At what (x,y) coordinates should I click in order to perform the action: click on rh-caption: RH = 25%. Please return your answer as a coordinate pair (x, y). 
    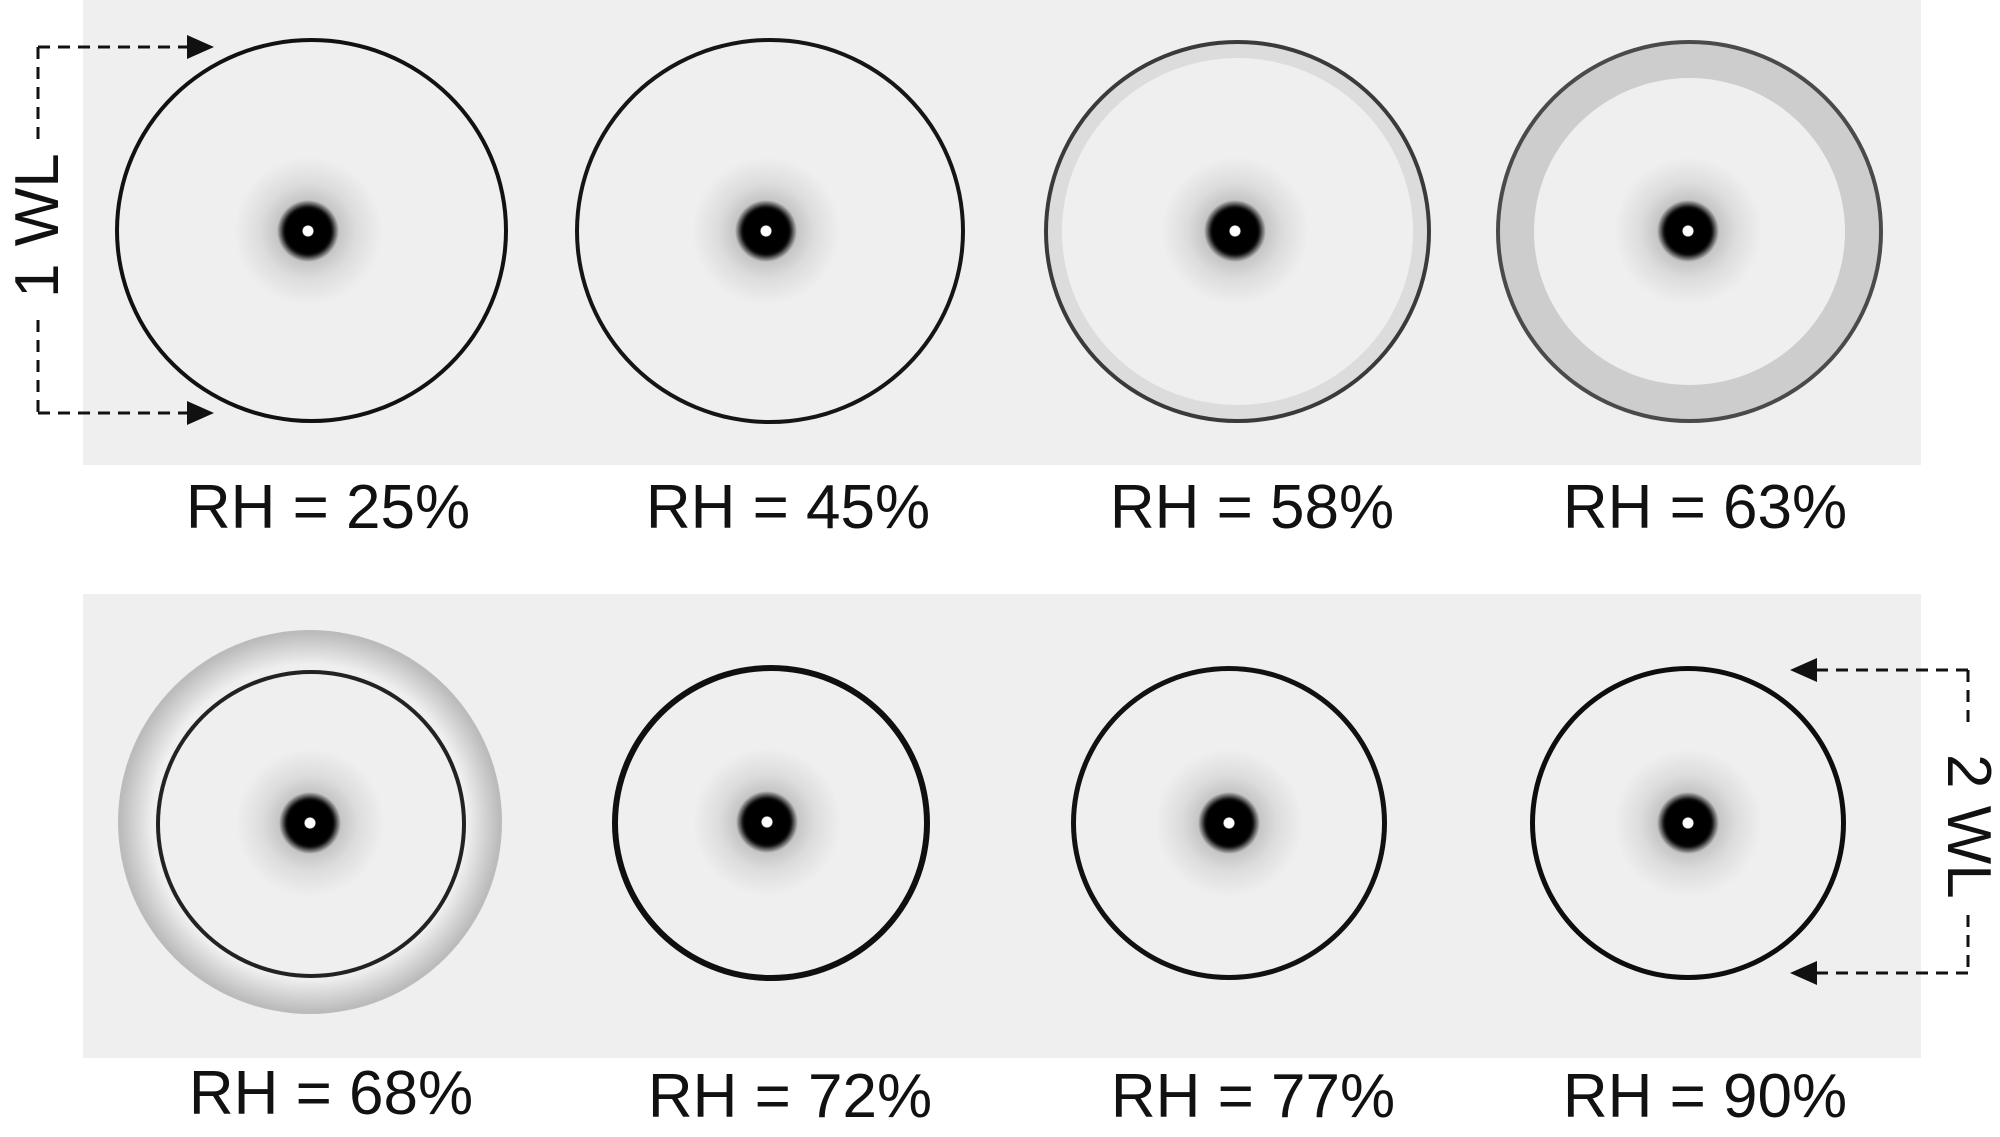
    Looking at the image, I should click on (328, 507).